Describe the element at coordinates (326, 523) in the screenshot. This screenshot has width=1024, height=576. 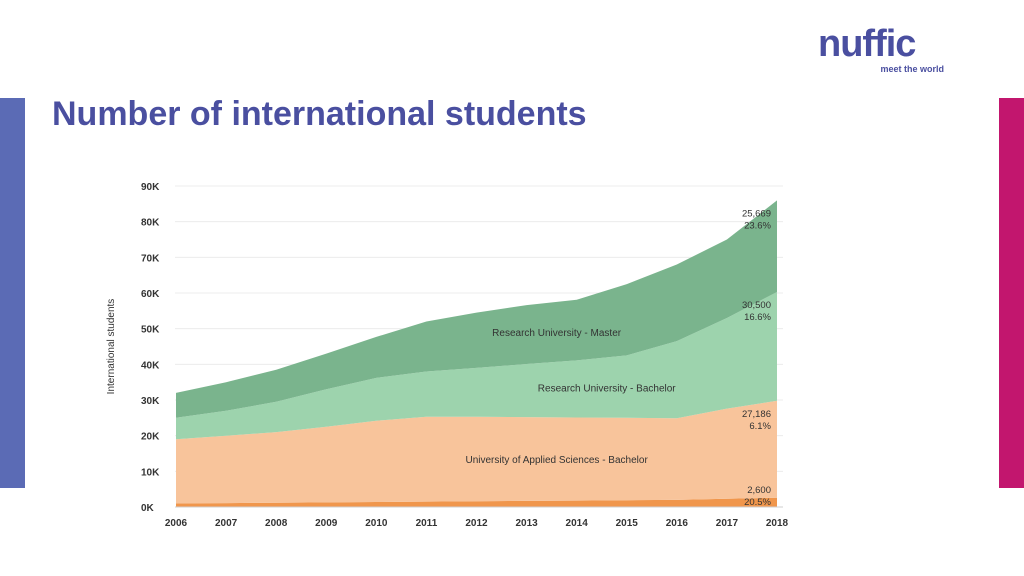
I see `x-tick-label: 2009` at that location.